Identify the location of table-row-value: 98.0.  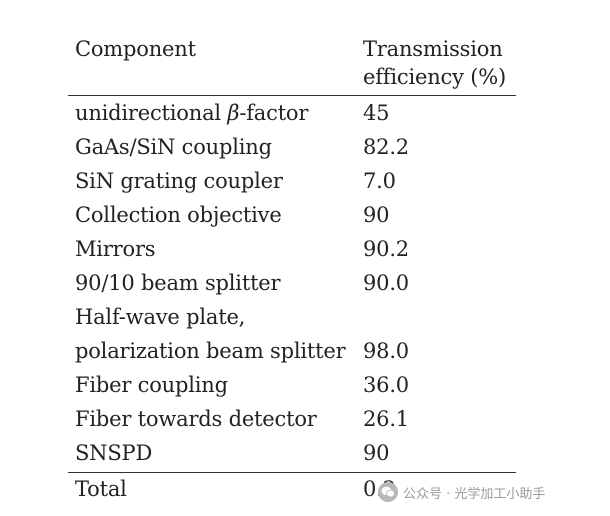
(386, 351).